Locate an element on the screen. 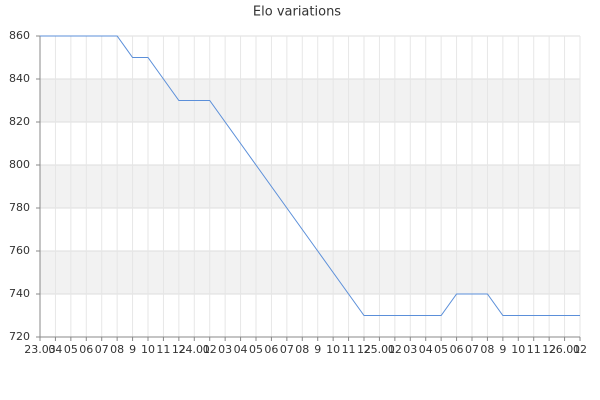  y-tick-label: 840 is located at coordinates (19, 78).